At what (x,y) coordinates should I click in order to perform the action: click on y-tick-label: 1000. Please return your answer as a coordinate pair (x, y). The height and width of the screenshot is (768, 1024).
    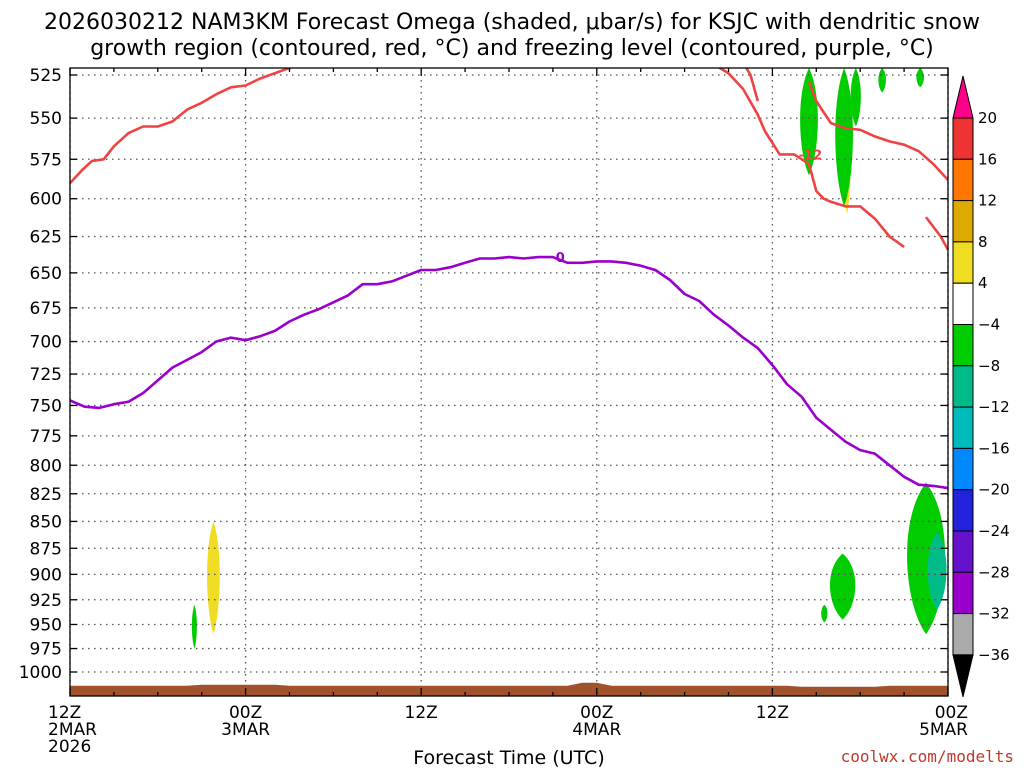
    Looking at the image, I should click on (40, 673).